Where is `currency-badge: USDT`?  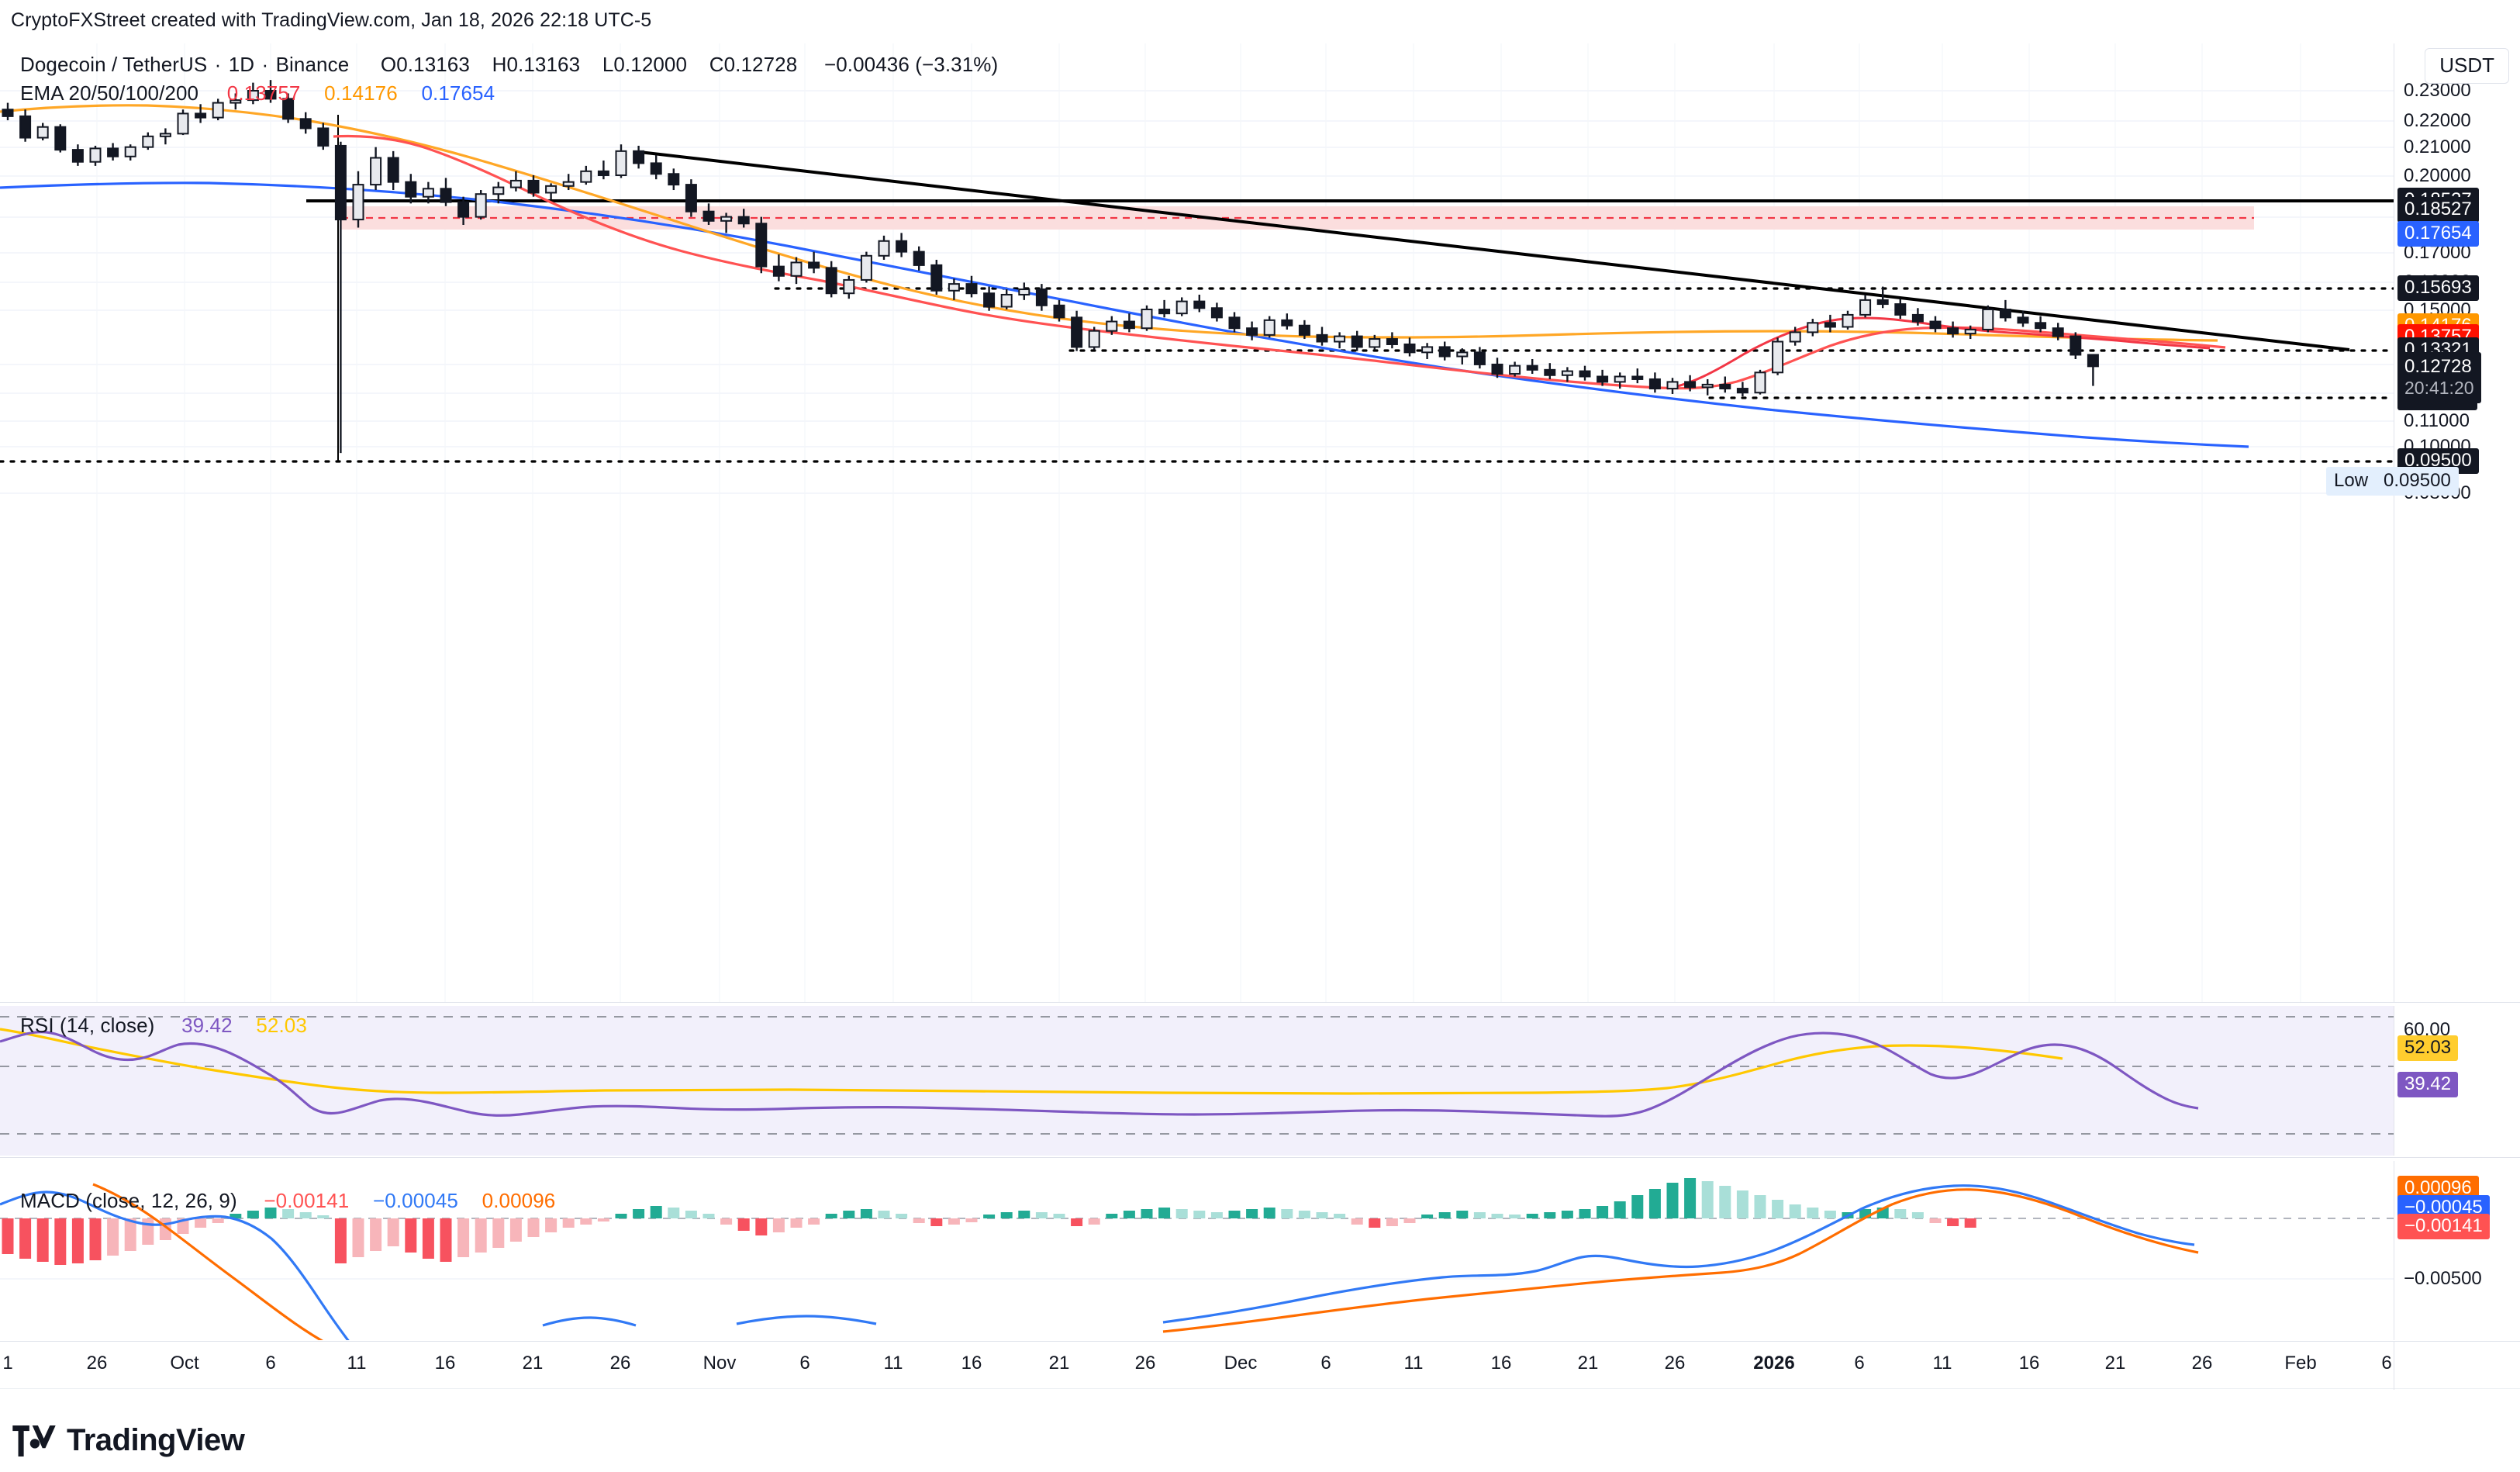 currency-badge: USDT is located at coordinates (2467, 66).